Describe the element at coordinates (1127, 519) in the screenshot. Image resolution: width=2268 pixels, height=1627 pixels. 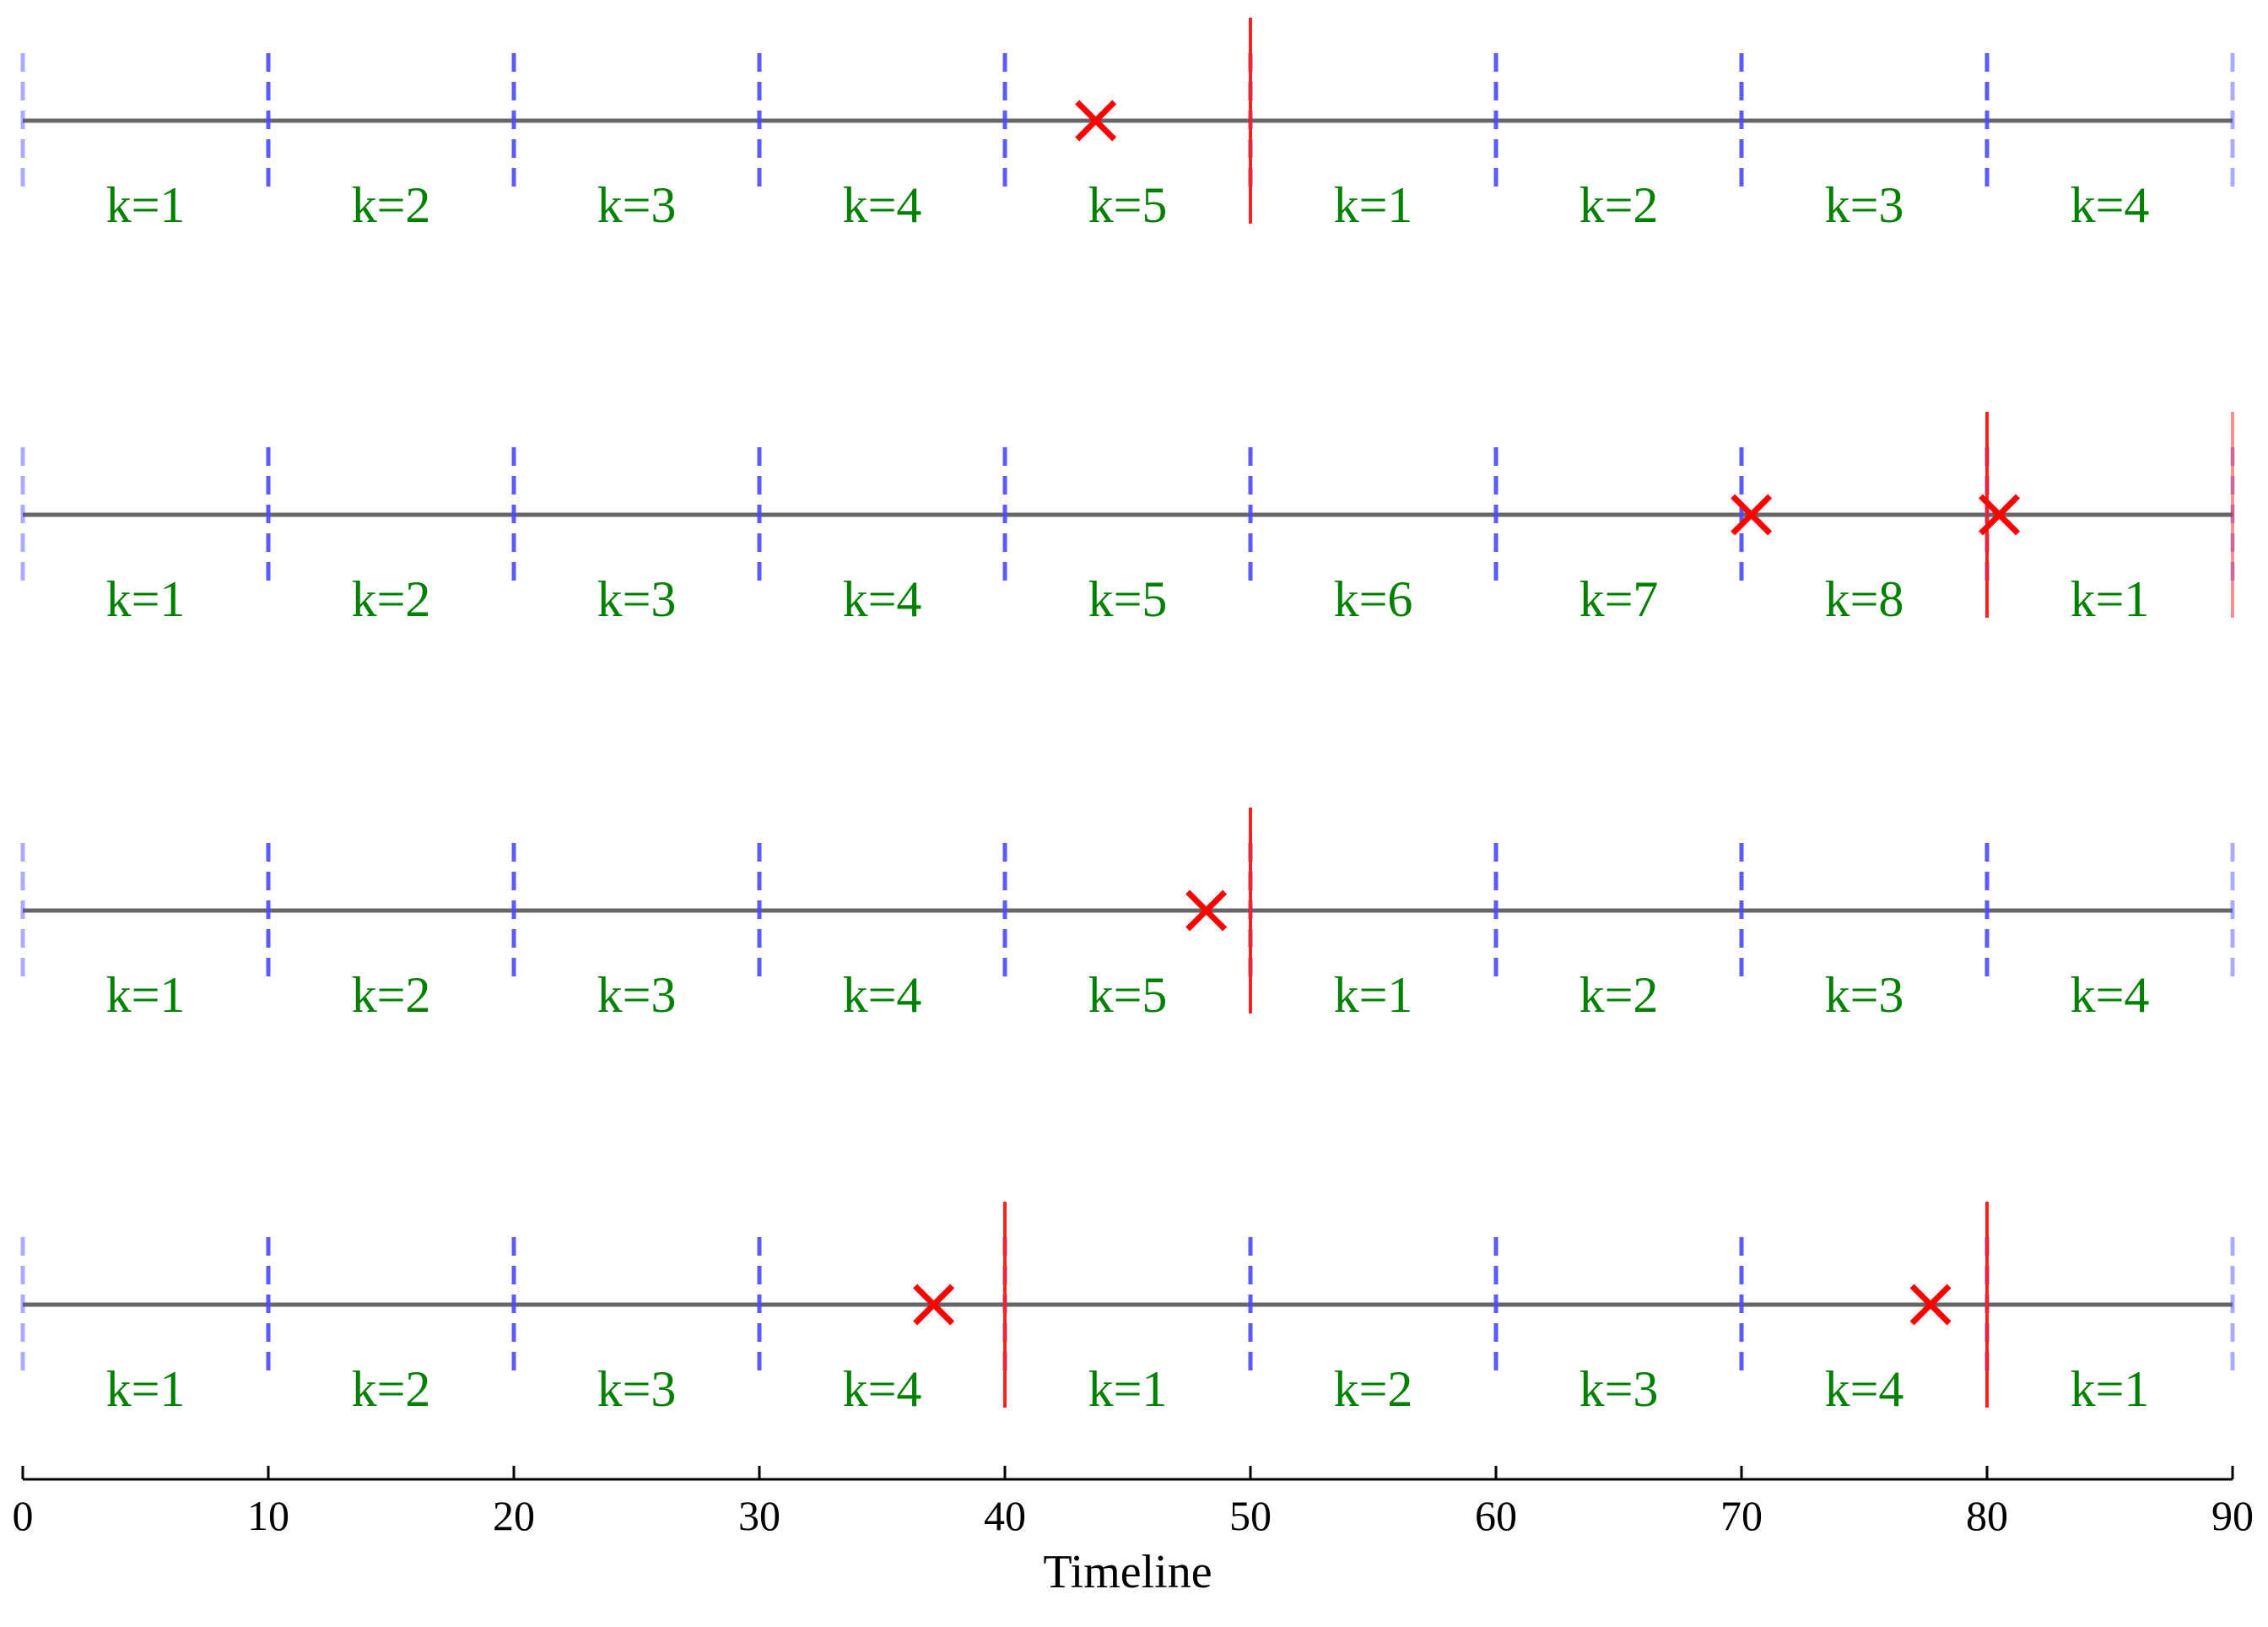
I see `timeline-row: k=1 k=2 k=3 k=4 k=5 k=6 k=7 k=8 k=1` at that location.